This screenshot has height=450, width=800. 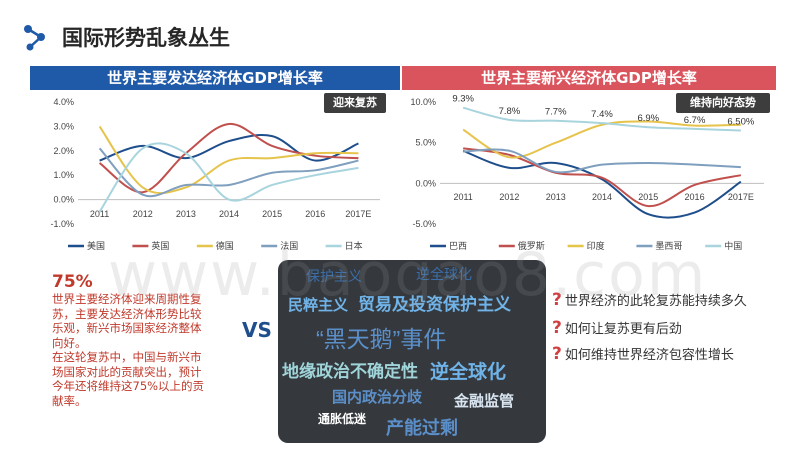 I want to click on cloud-word: 金融监管, so click(x=484, y=401).